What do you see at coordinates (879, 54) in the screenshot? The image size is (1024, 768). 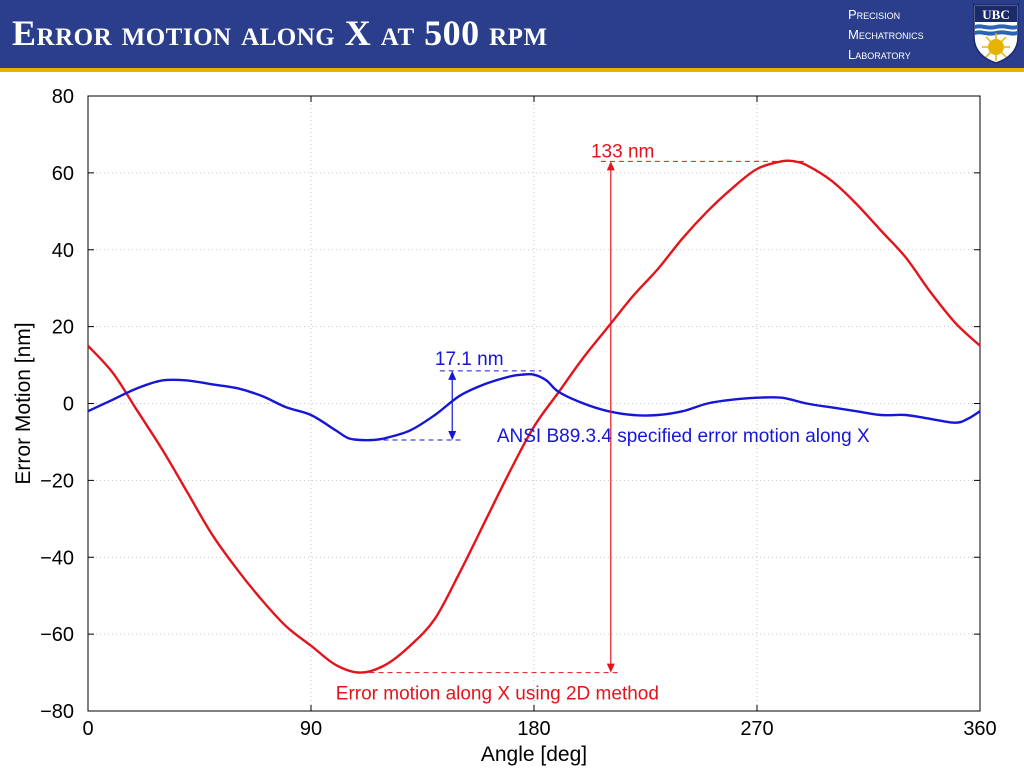 I see `lab-name-line-3: Laboratory` at bounding box center [879, 54].